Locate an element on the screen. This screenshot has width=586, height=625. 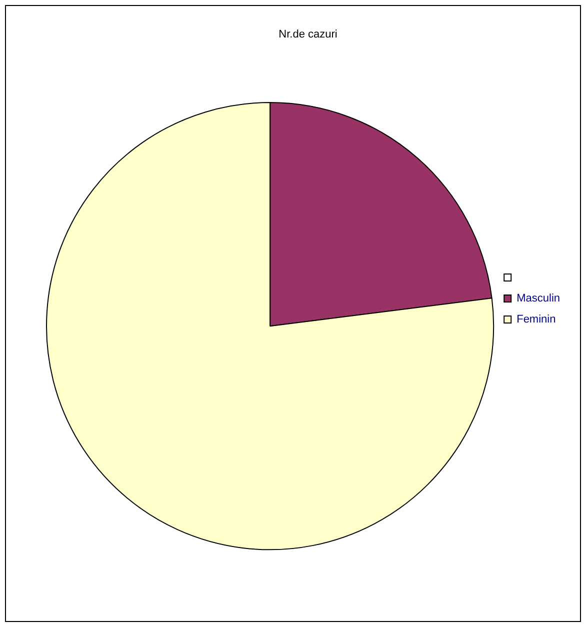
chart-title: Nr.de cazuri is located at coordinates (308, 34).